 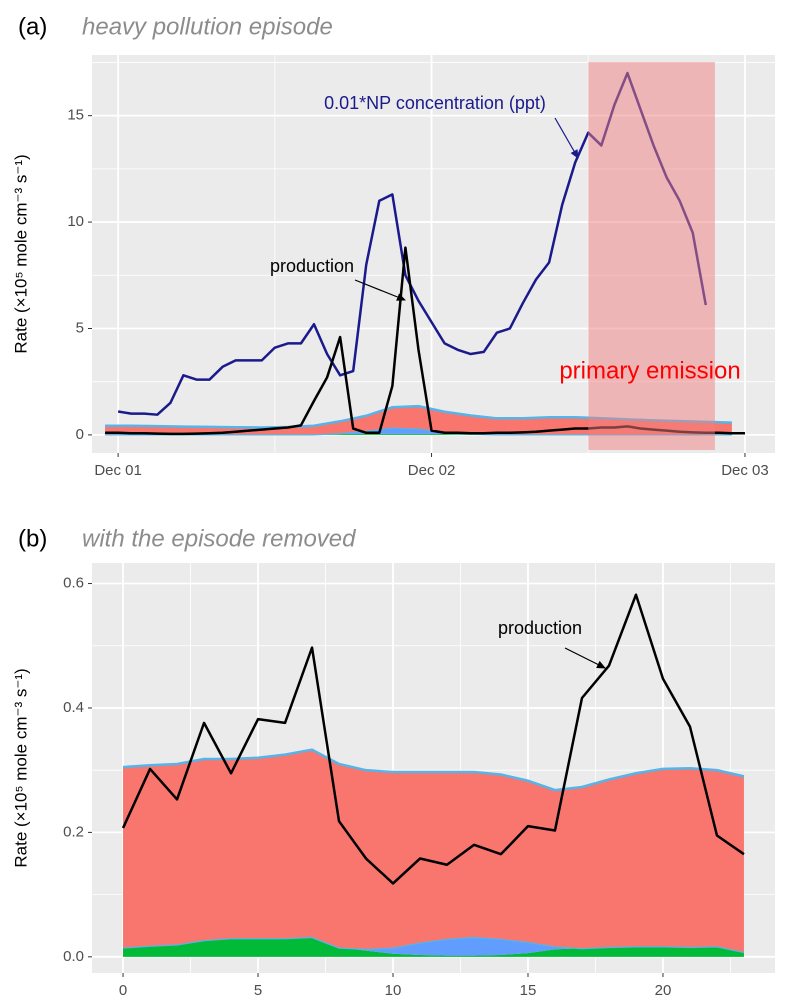 I want to click on panel-label: (a), so click(x=32, y=26).